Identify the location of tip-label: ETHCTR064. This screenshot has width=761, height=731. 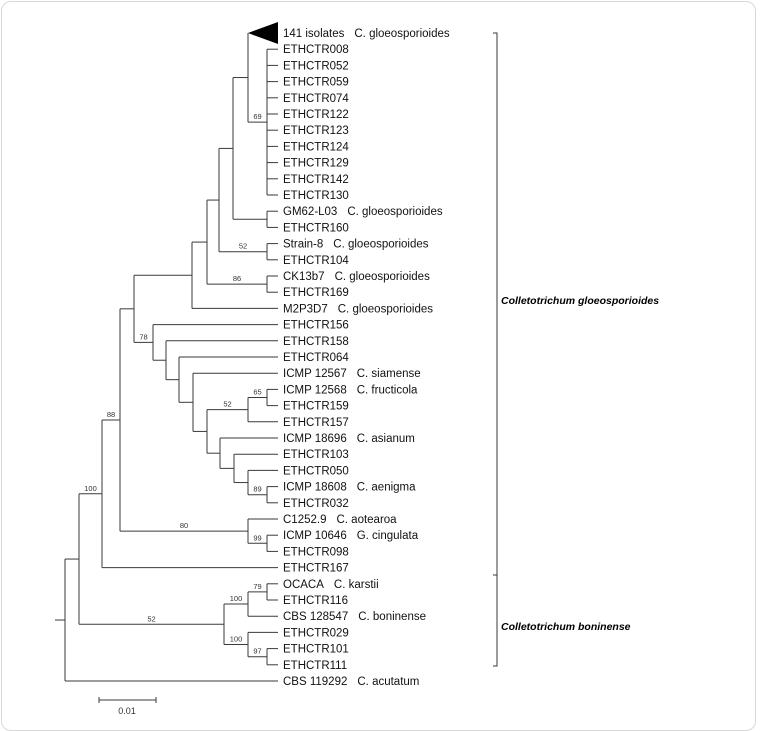
(316, 358).